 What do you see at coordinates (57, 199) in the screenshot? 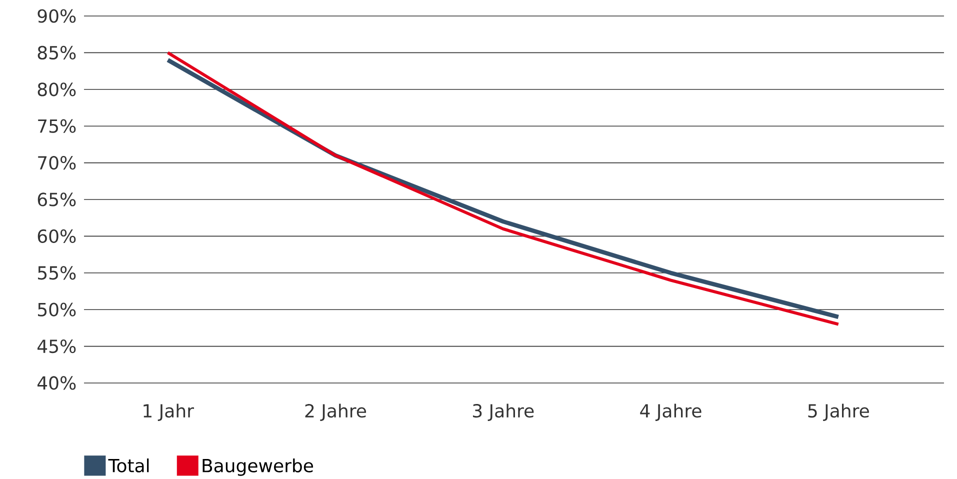
I see `y-tick-label: 65%` at bounding box center [57, 199].